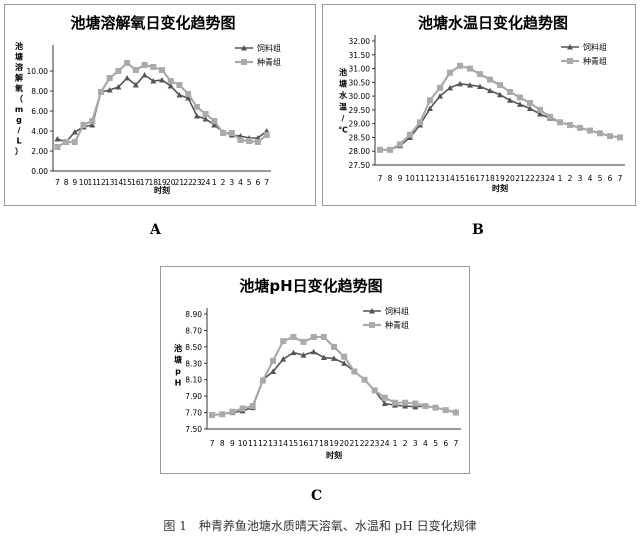 This screenshot has width=640, height=543. Describe the element at coordinates (360, 96) in the screenshot. I see `y-tick-label: 30.00` at that location.